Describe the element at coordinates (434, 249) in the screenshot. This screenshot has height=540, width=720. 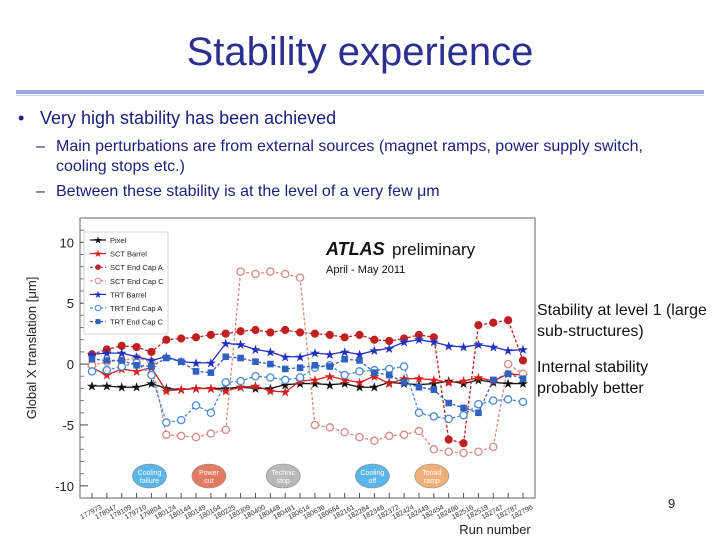
I see `chart-header-preliminary: preliminary` at that location.